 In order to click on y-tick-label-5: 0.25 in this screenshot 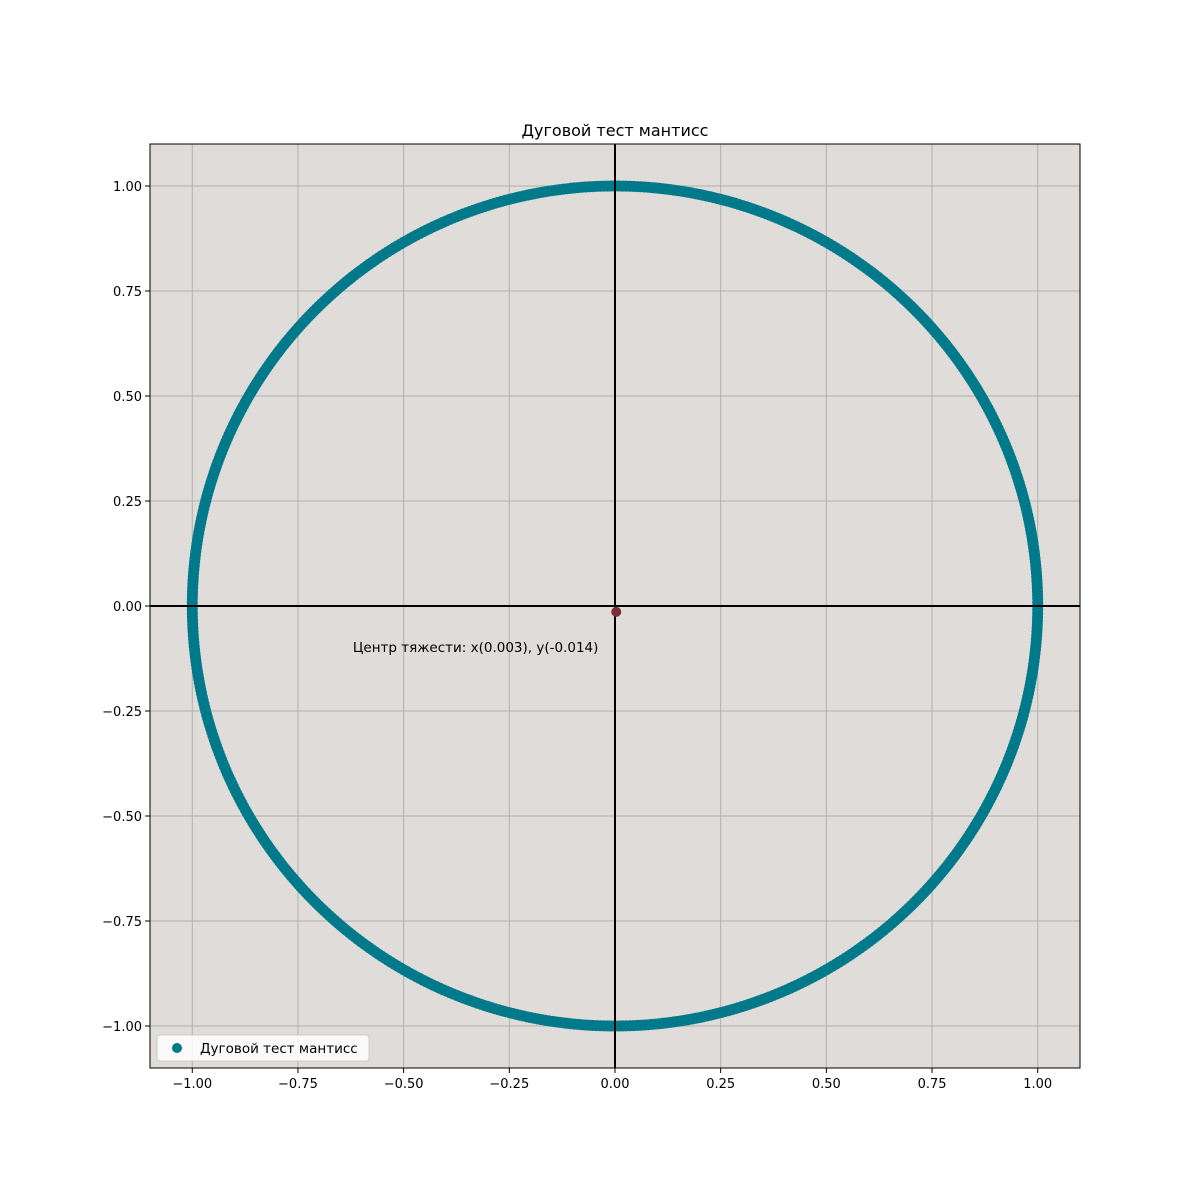, I will do `click(127, 502)`.